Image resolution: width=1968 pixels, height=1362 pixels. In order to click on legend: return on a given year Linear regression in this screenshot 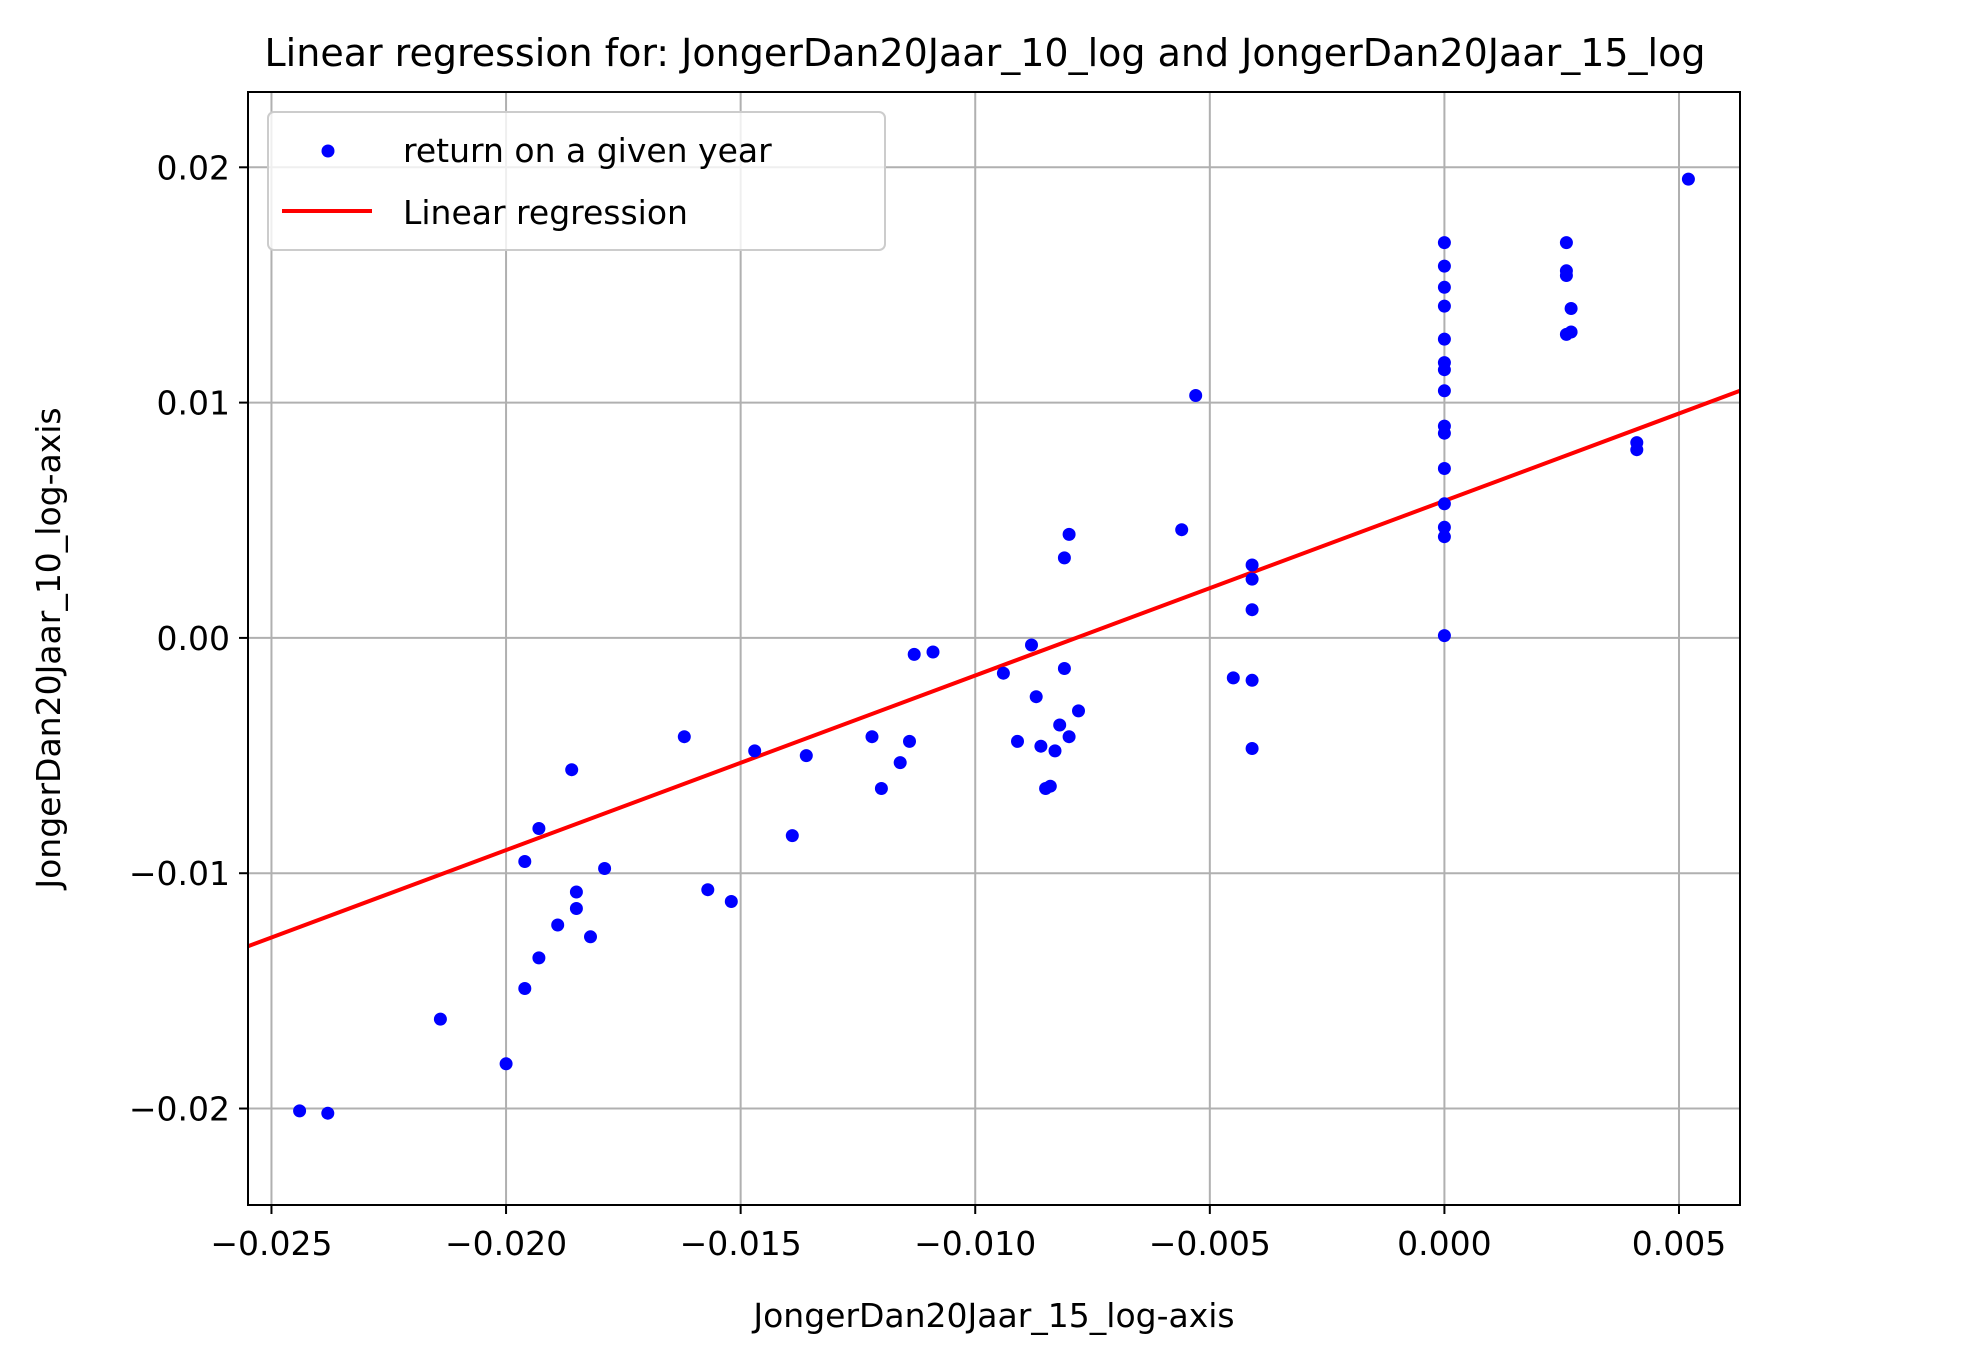, I will do `click(576, 181)`.